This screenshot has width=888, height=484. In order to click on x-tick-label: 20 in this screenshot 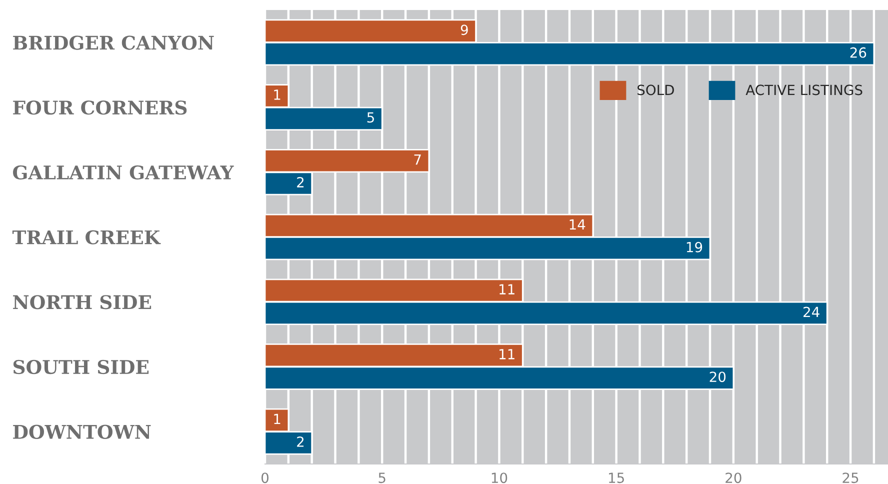, I will do `click(734, 478)`.